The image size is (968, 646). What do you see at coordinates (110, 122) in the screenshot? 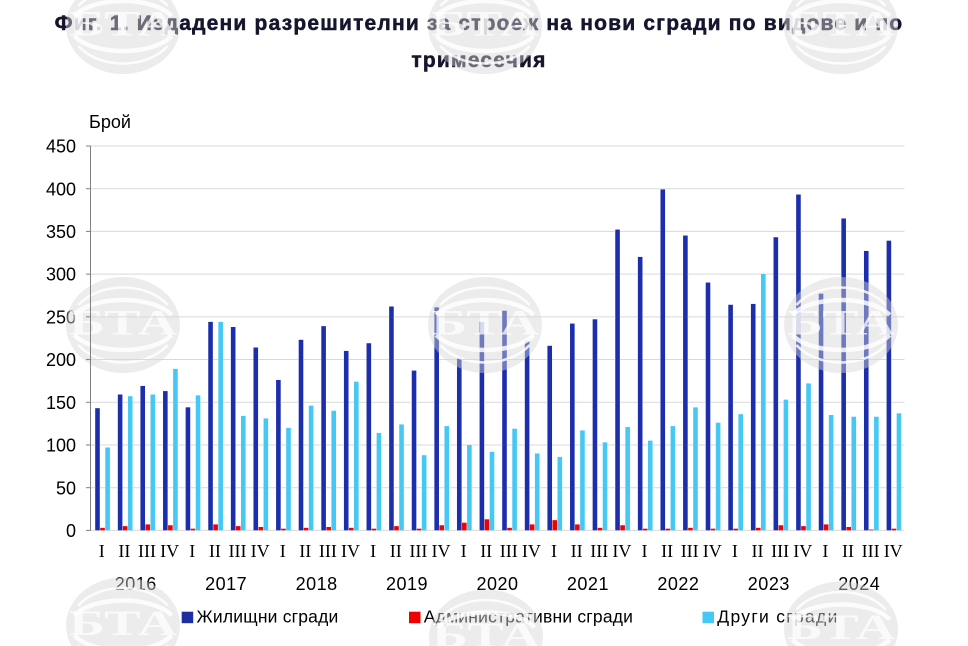
I see `svg-text: Брой` at bounding box center [110, 122].